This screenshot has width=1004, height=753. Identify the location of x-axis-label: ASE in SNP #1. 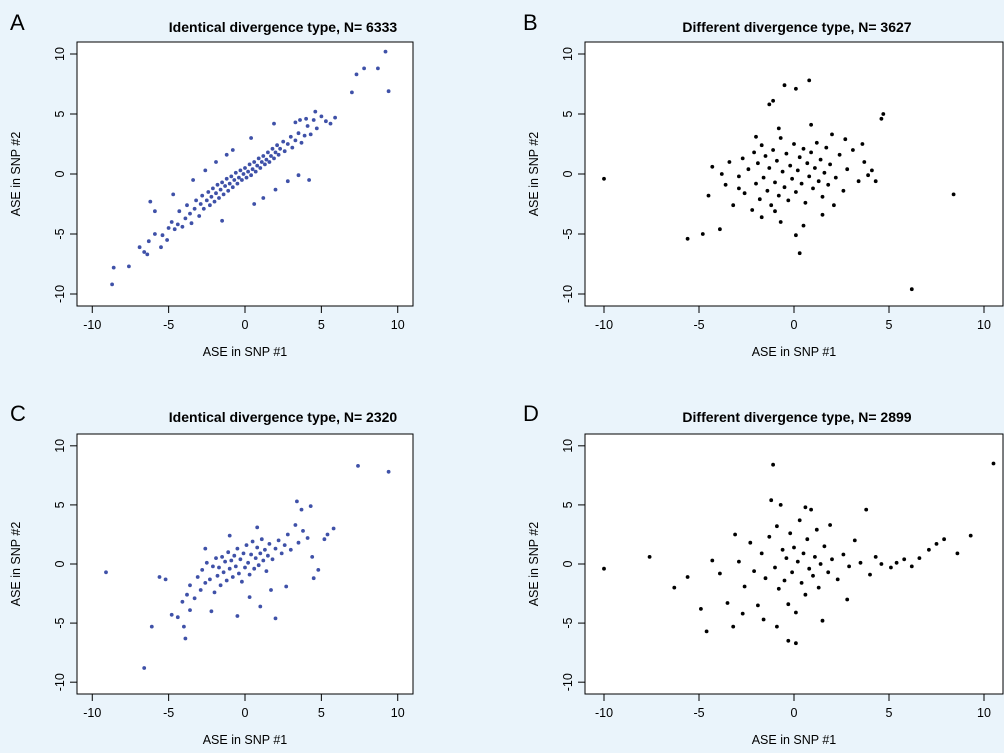
(794, 352).